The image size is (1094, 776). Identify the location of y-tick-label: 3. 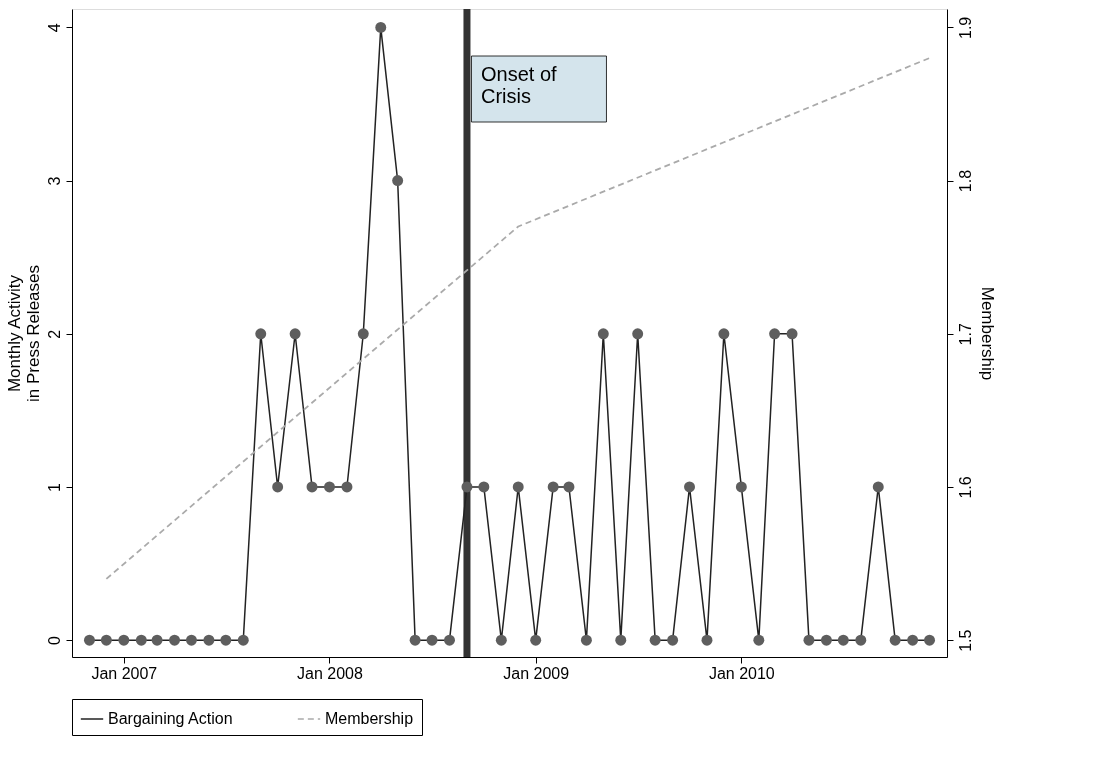
(54, 181).